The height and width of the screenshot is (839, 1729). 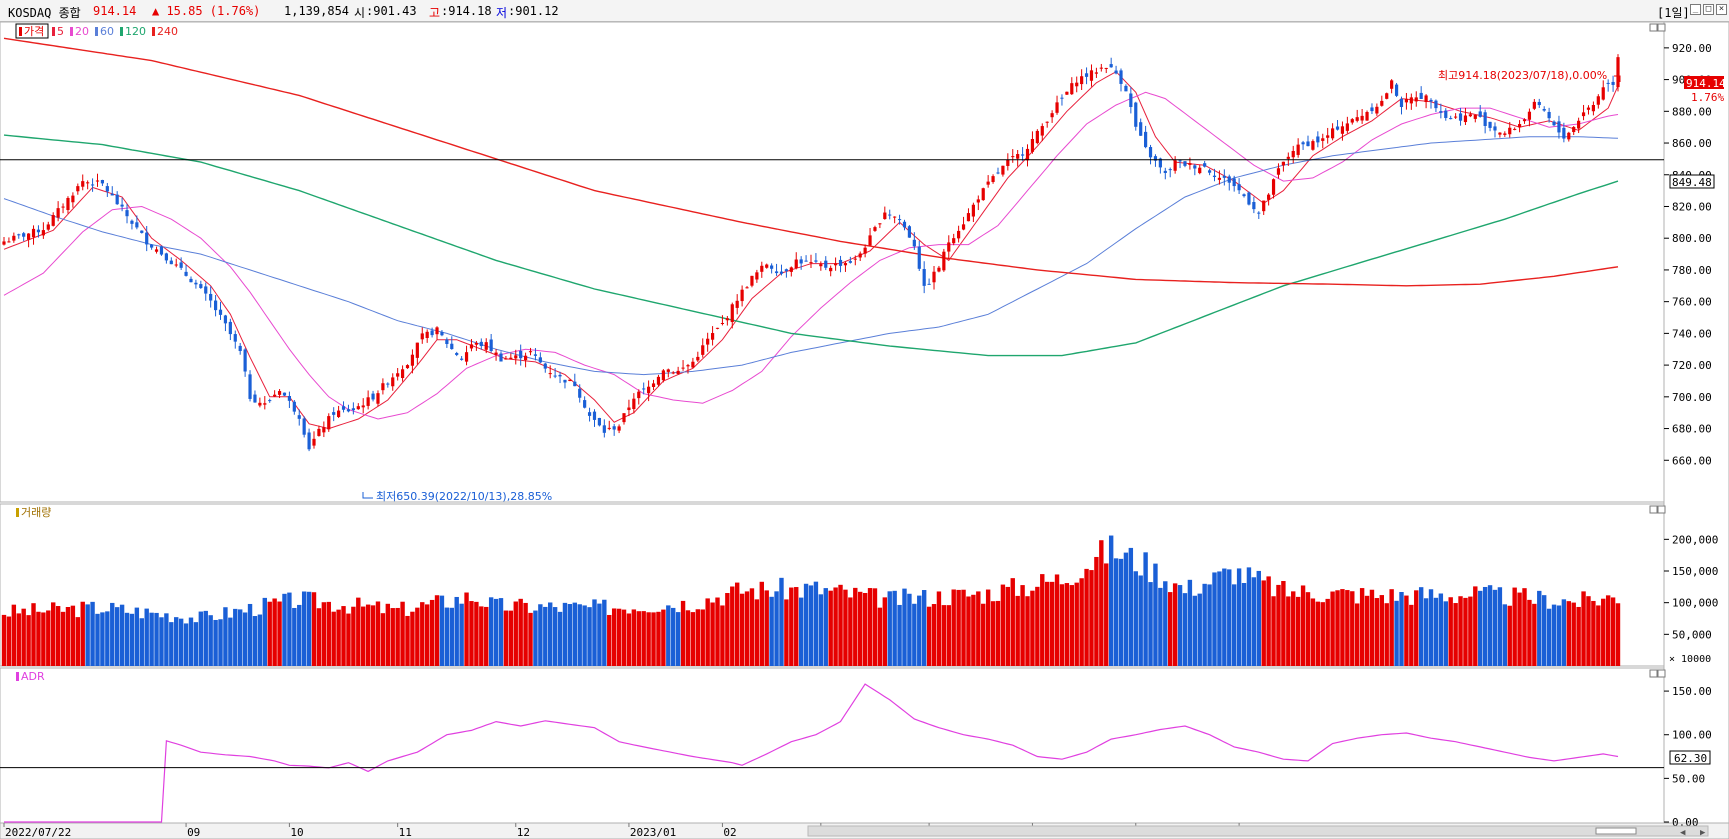 I want to click on period-selector: [1일], so click(x=1673, y=13).